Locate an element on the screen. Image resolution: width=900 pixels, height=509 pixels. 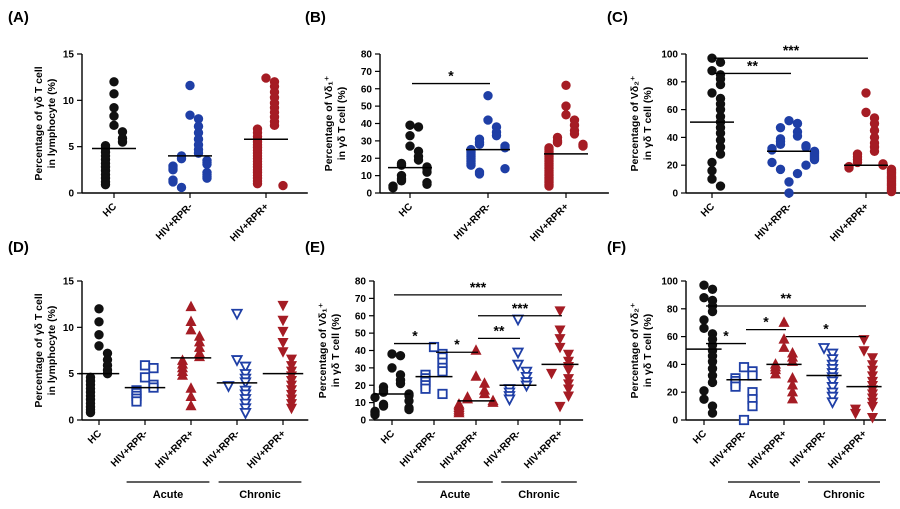
significance-label: *** is located at coordinates (478, 287).